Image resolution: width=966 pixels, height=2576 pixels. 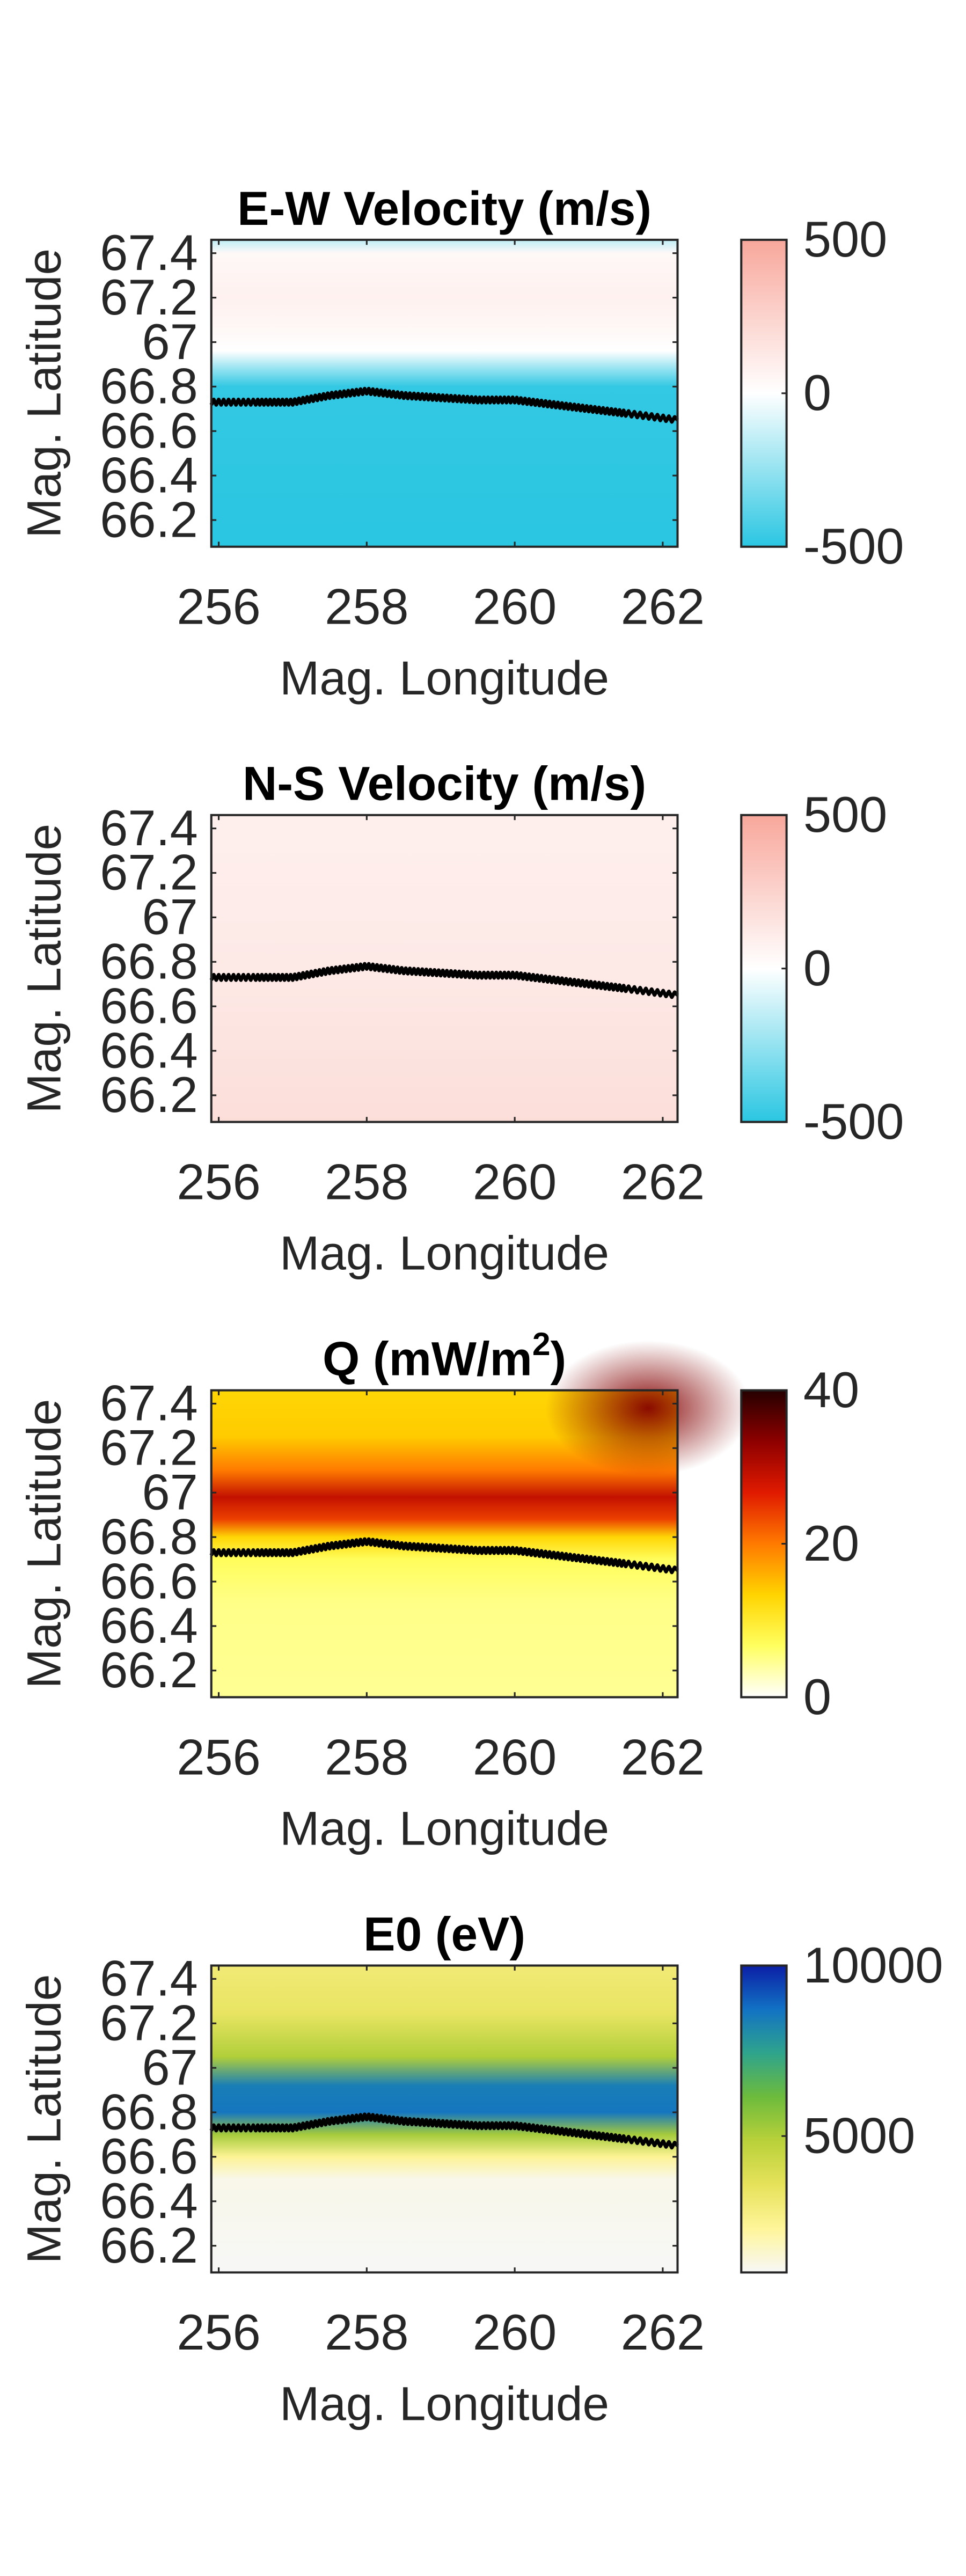 What do you see at coordinates (873, 1965) in the screenshot?
I see `colorbar-tick-label: 10000` at bounding box center [873, 1965].